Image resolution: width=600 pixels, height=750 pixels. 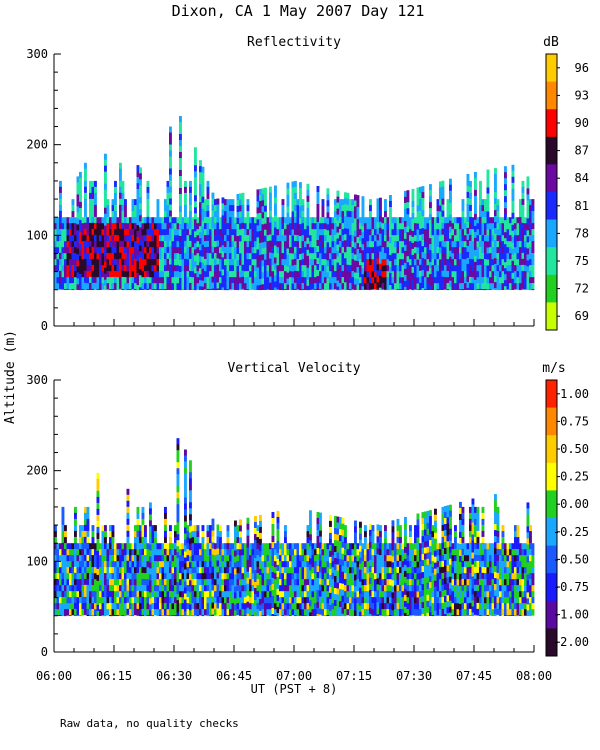 What do you see at coordinates (582, 206) in the screenshot?
I see `colorbar-label: 81` at bounding box center [582, 206].